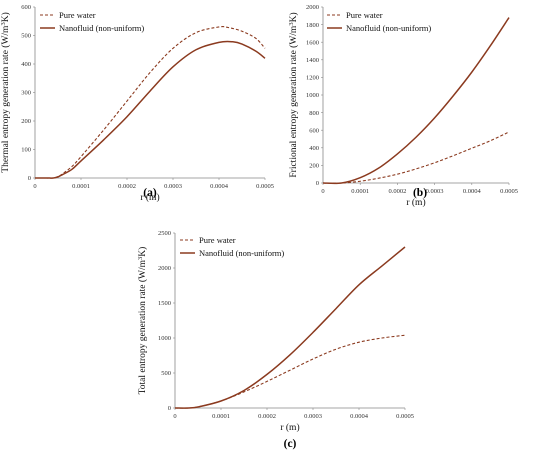  What do you see at coordinates (290, 444) in the screenshot?
I see `panel-label: (c)` at bounding box center [290, 444].